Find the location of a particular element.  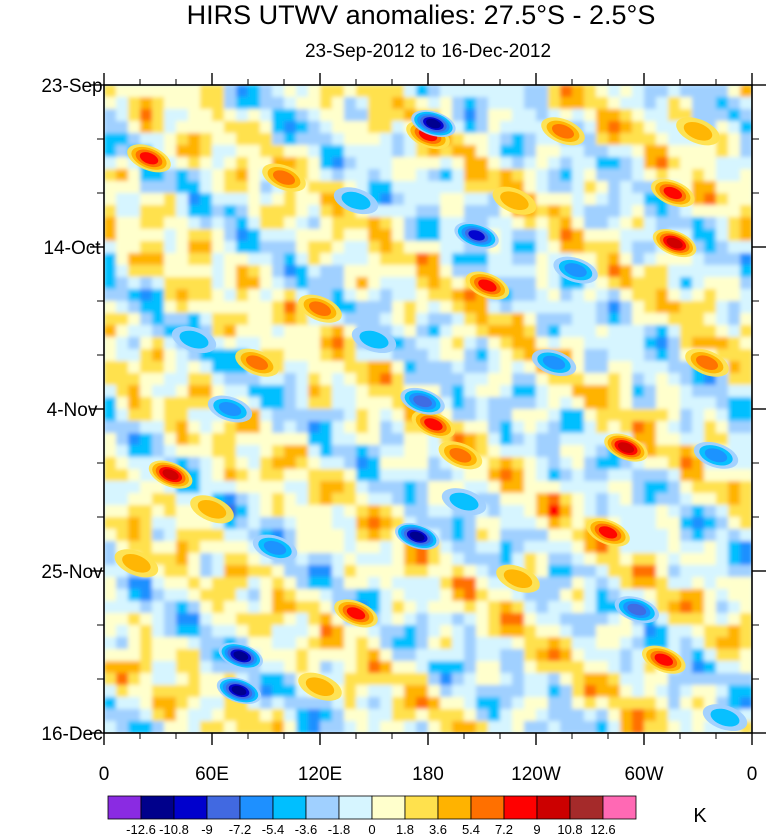

x-tick-label: 0 is located at coordinates (752, 774).